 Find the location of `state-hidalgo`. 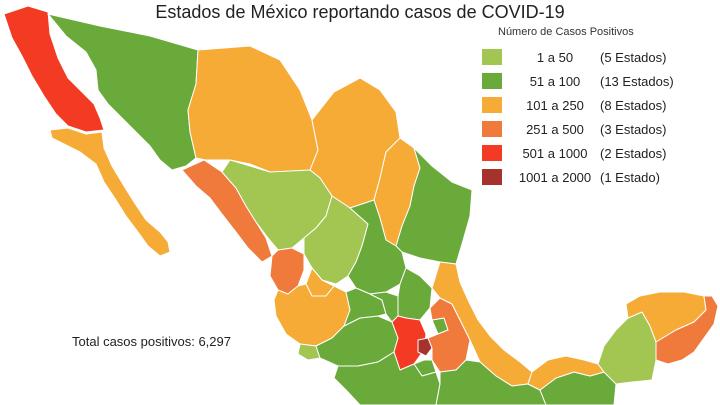

state-hidalgo is located at coordinates (415, 294).